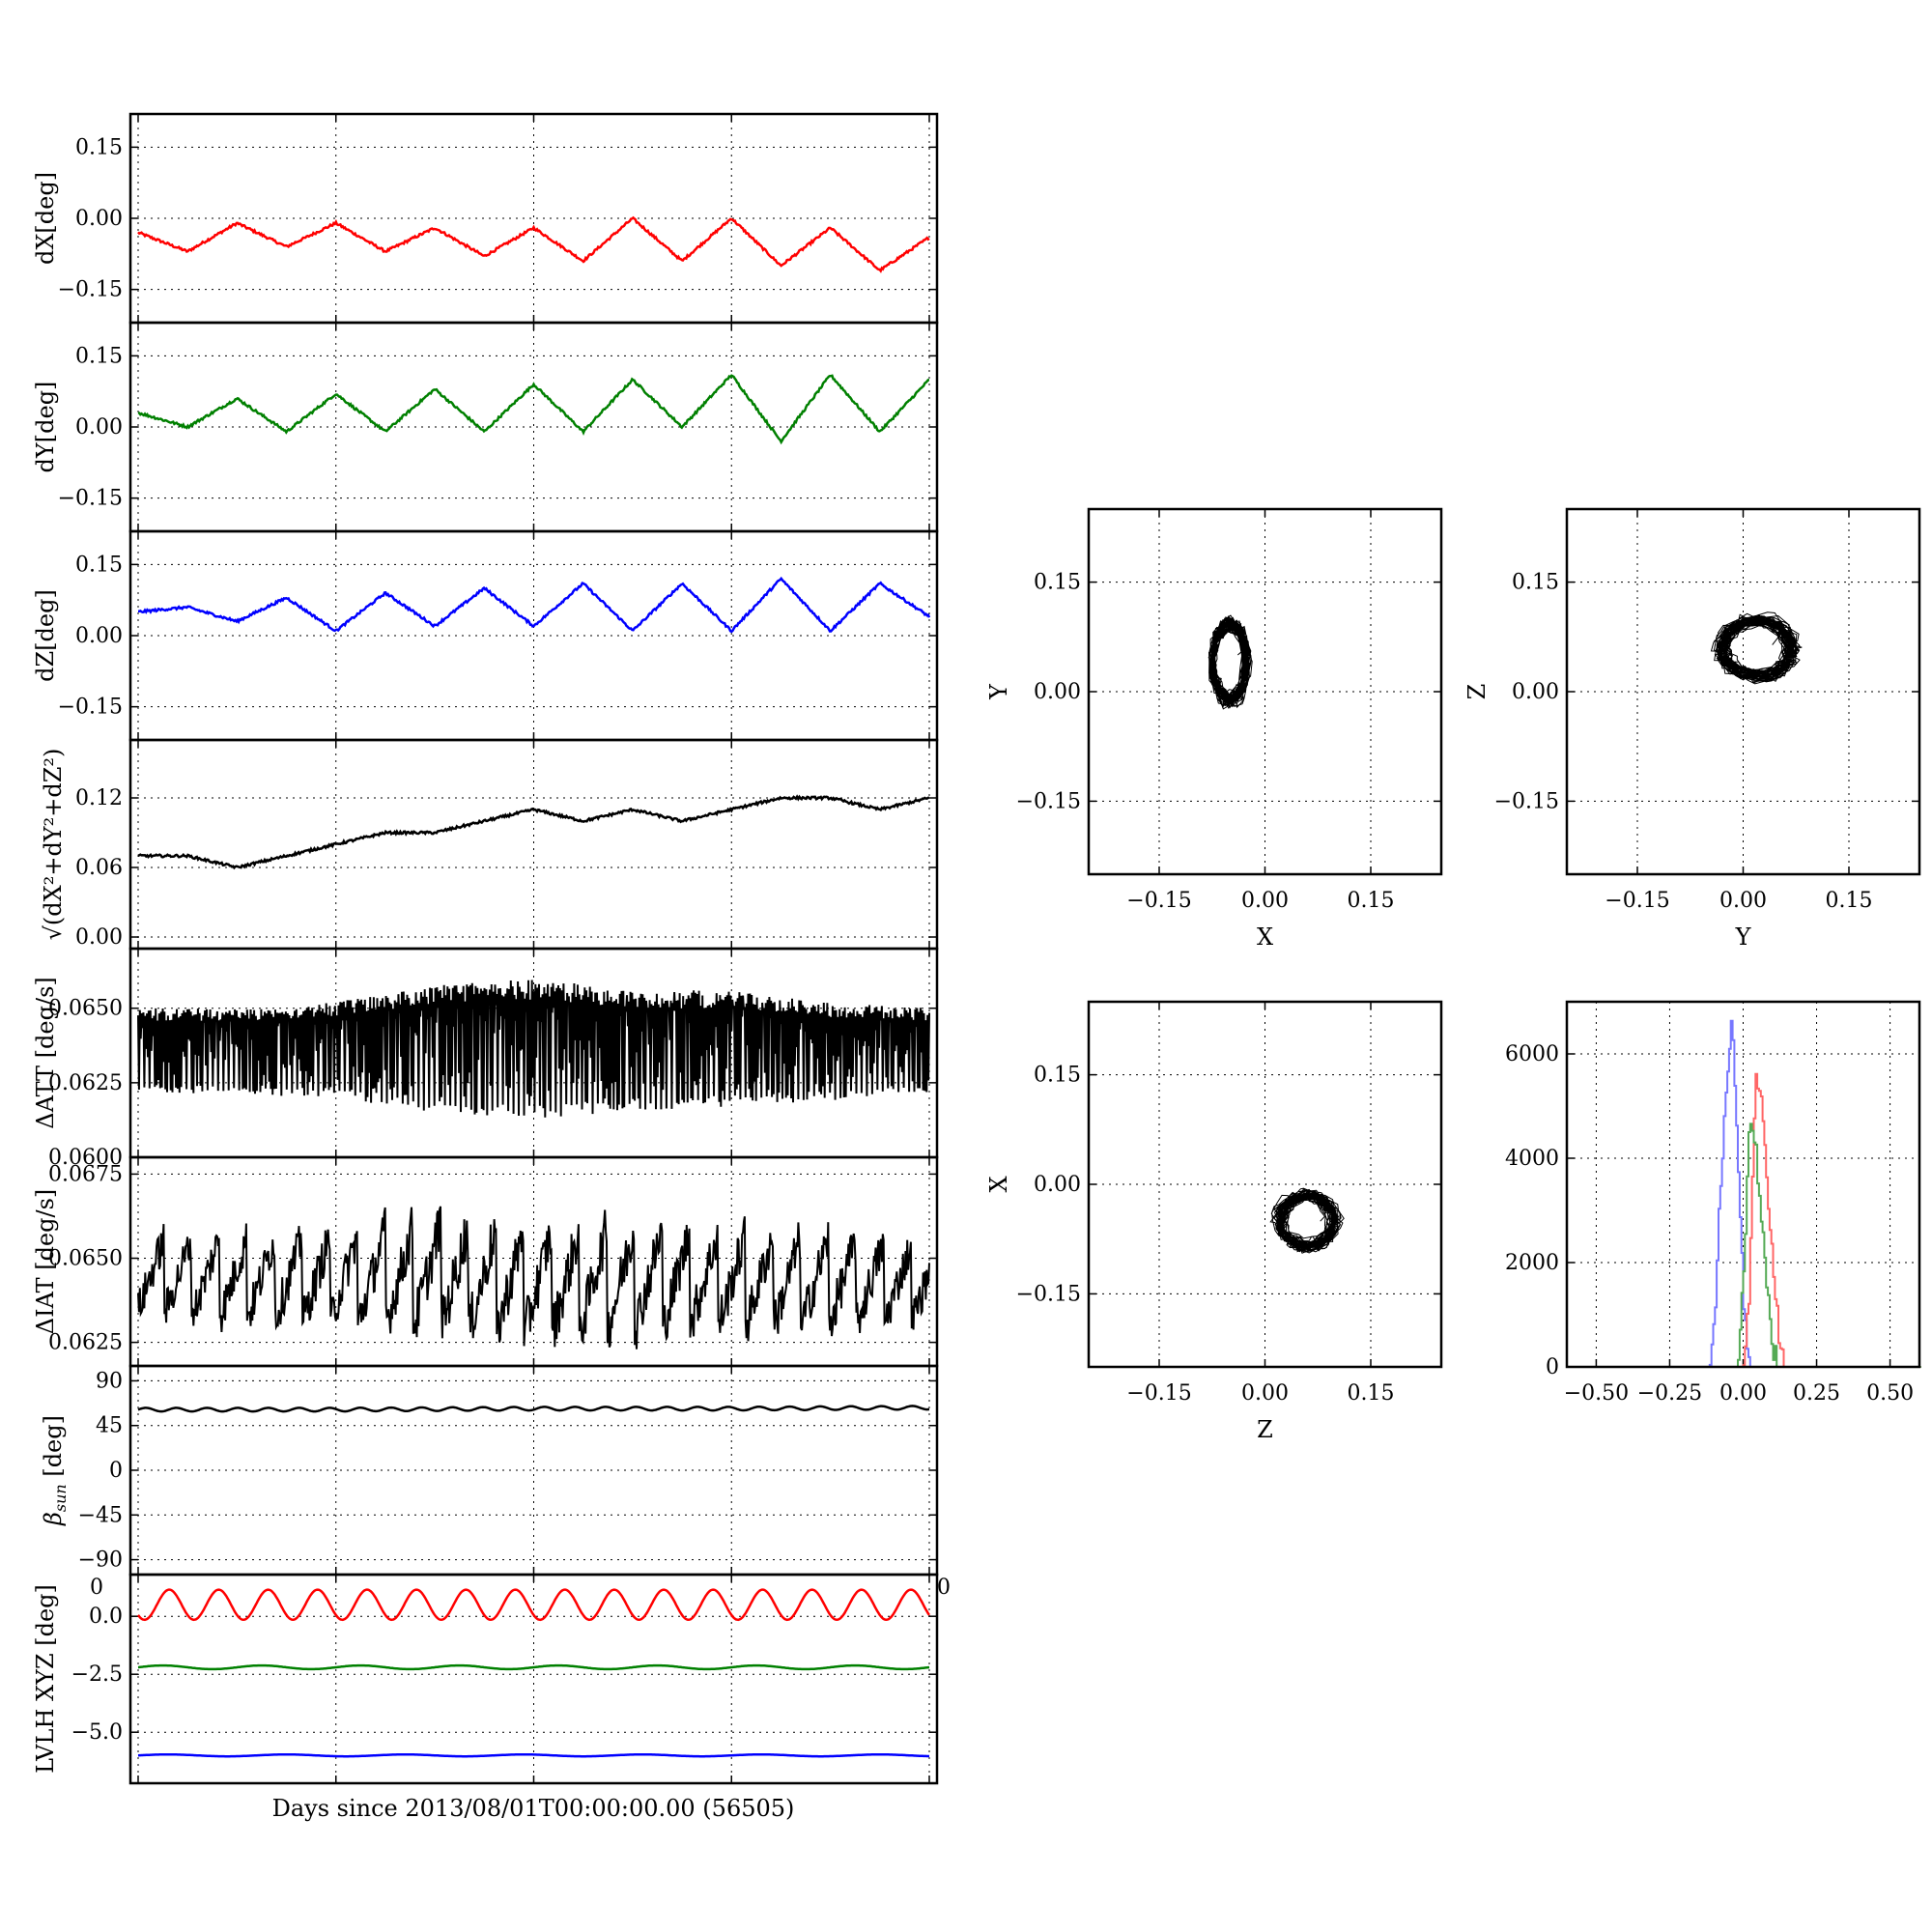  I want to click on xlabel: X, so click(1265, 937).